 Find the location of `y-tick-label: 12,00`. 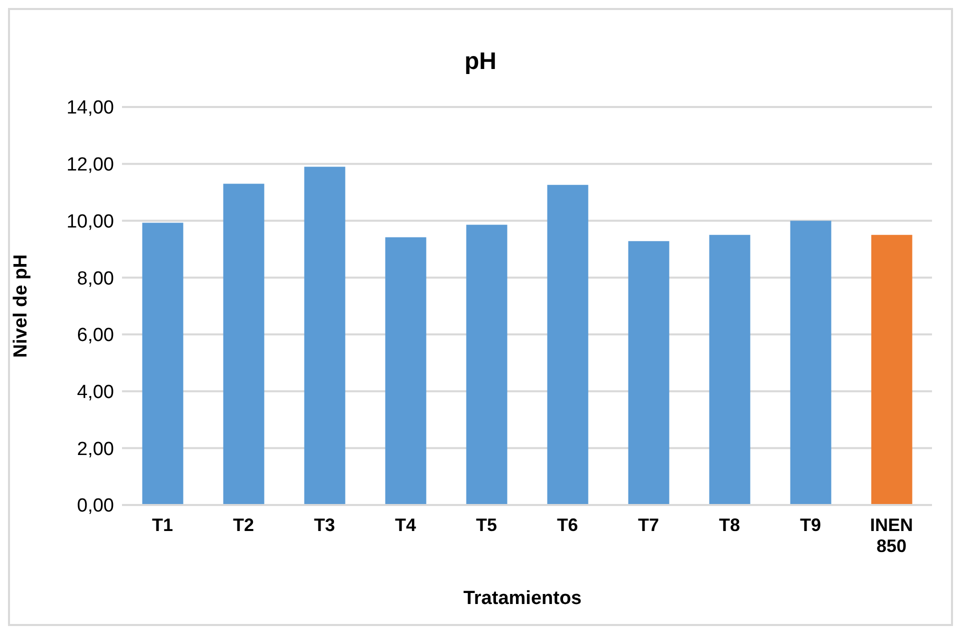

y-tick-label: 12,00 is located at coordinates (90, 165).